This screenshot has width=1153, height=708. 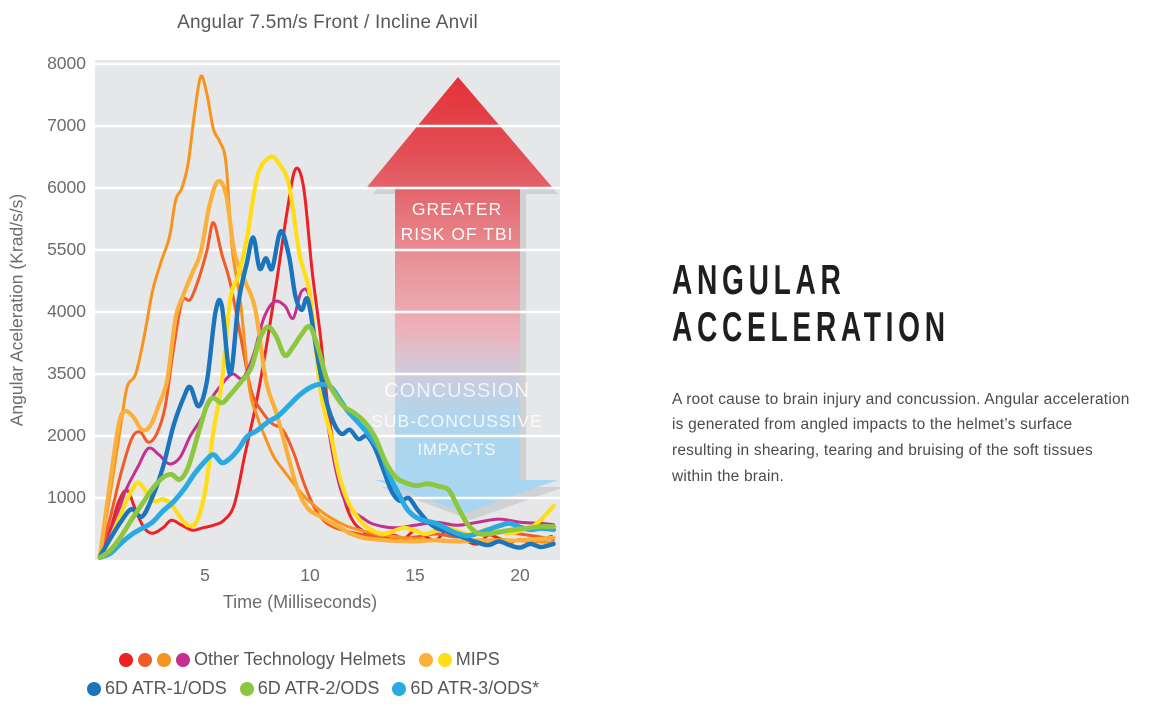 What do you see at coordinates (520, 575) in the screenshot?
I see `x-tick-20: 20` at bounding box center [520, 575].